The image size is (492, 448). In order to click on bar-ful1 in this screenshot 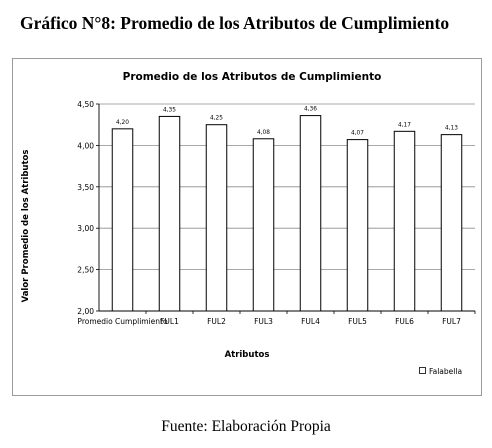, I will do `click(169, 213)`.